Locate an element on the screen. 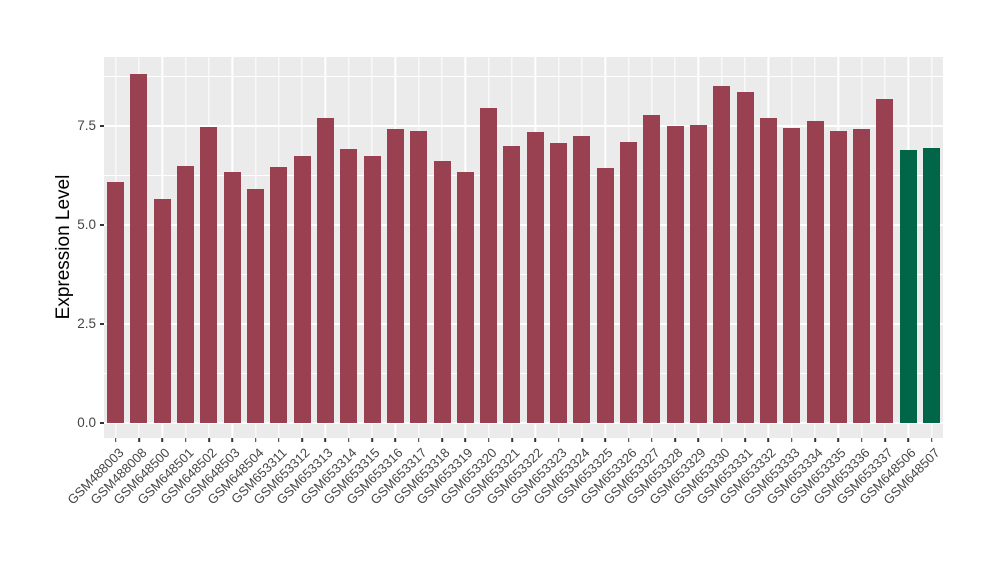 This screenshot has height=580, width=1000. bar-cell: GSM653332 is located at coordinates (748, 282).